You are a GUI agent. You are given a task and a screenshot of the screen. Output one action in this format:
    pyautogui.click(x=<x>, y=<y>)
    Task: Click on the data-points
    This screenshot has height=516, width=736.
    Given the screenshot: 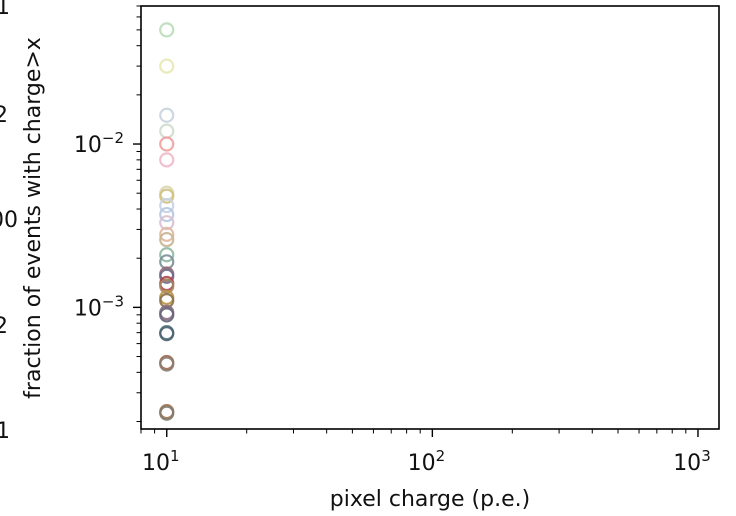 What is the action you would take?
    pyautogui.click(x=167, y=221)
    